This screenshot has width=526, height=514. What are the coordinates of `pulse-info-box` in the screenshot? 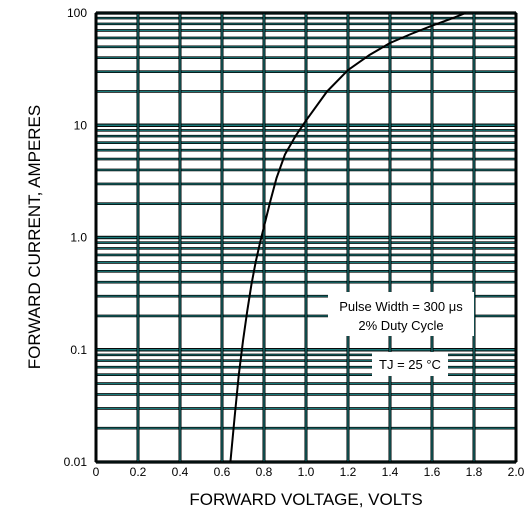 It's located at (401, 314).